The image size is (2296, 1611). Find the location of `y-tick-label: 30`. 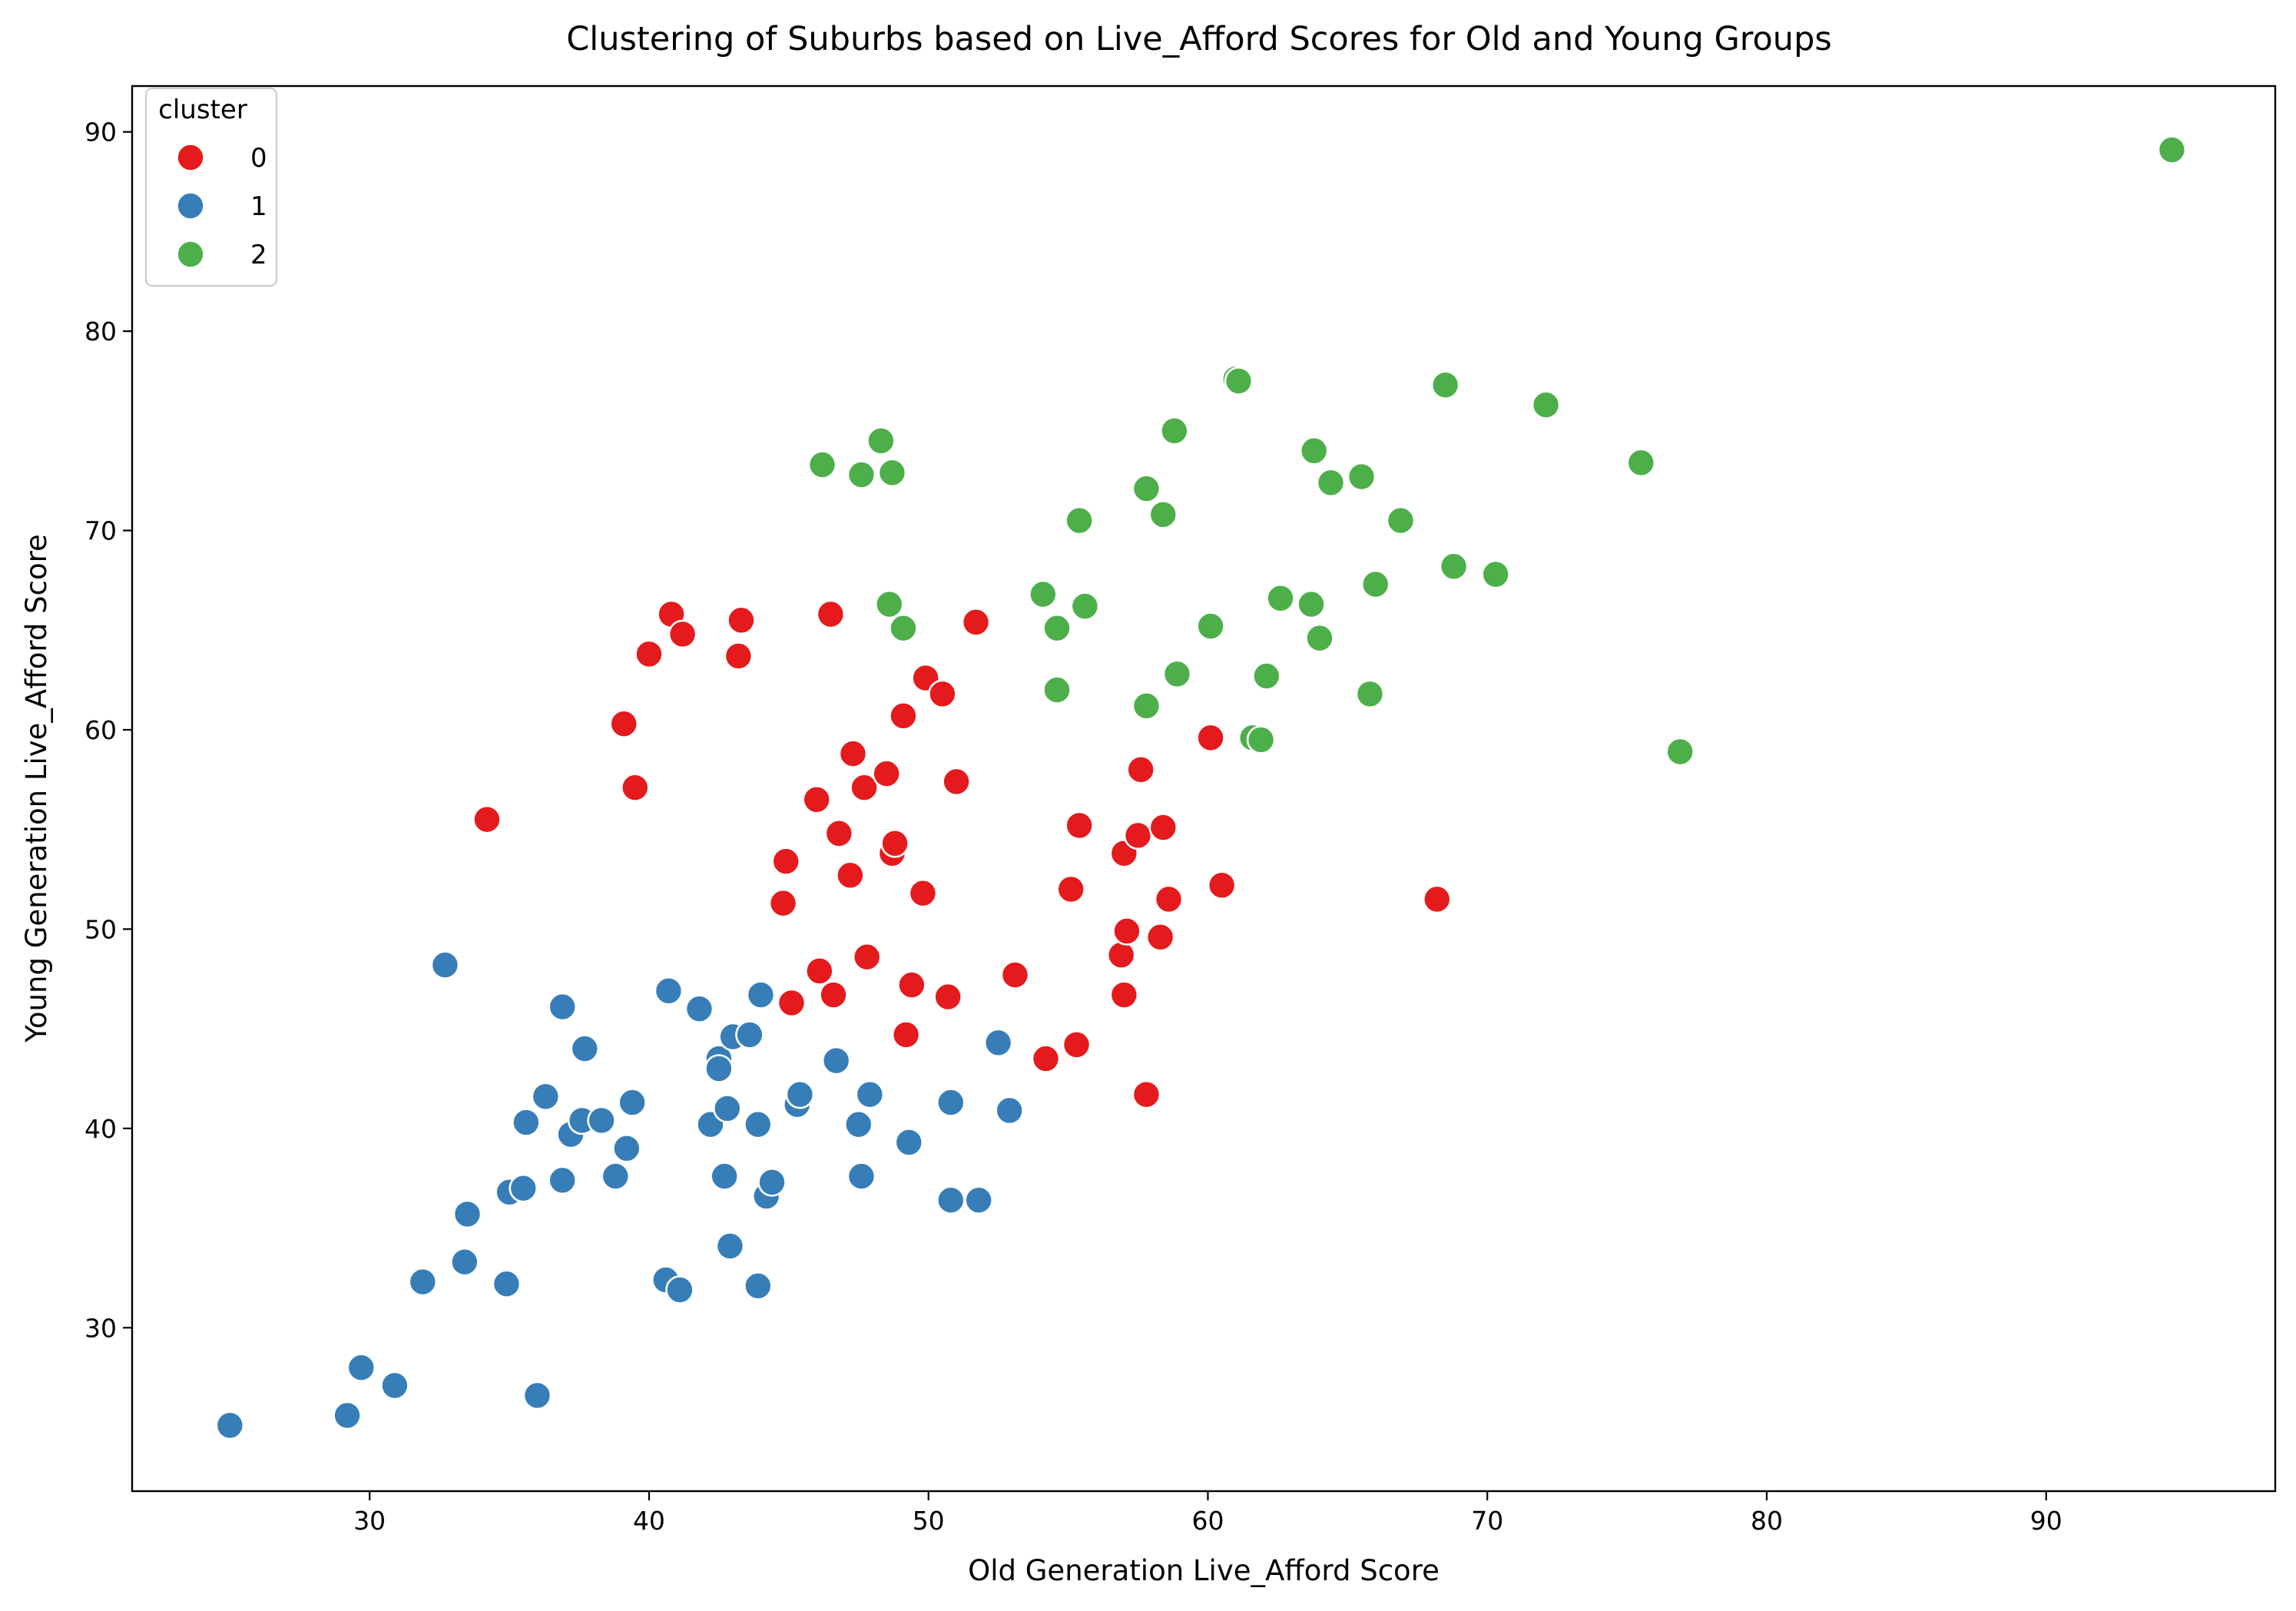

y-tick-label: 30 is located at coordinates (100, 1328).